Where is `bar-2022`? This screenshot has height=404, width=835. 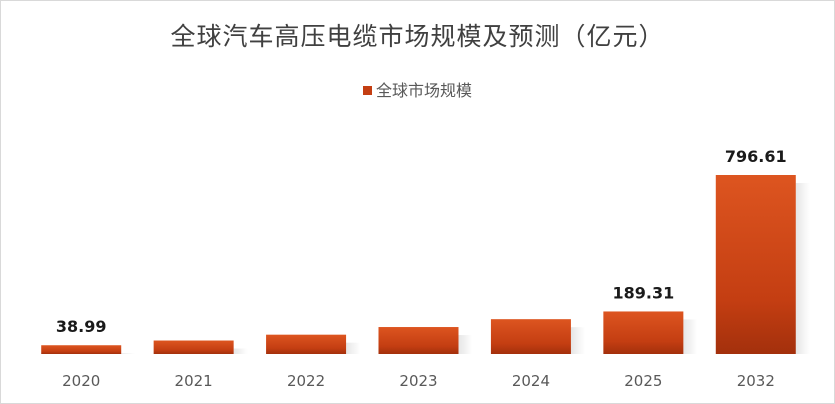 bar-2022 is located at coordinates (306, 344).